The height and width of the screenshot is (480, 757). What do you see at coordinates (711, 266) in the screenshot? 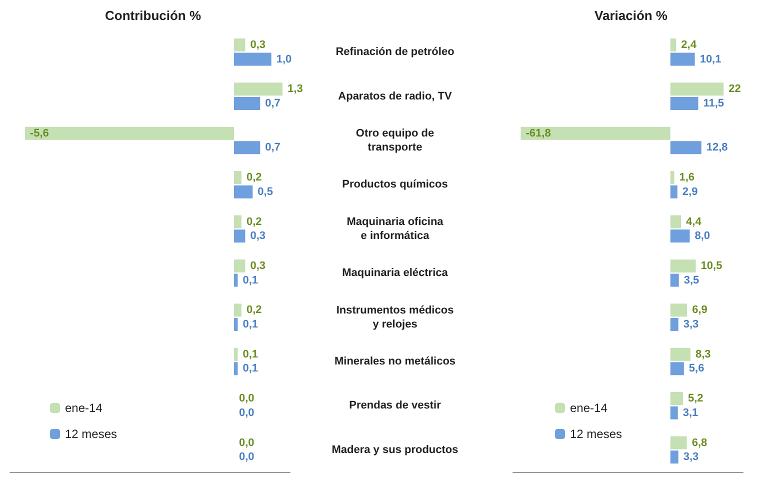
I see `data-label: 10,5` at bounding box center [711, 266].